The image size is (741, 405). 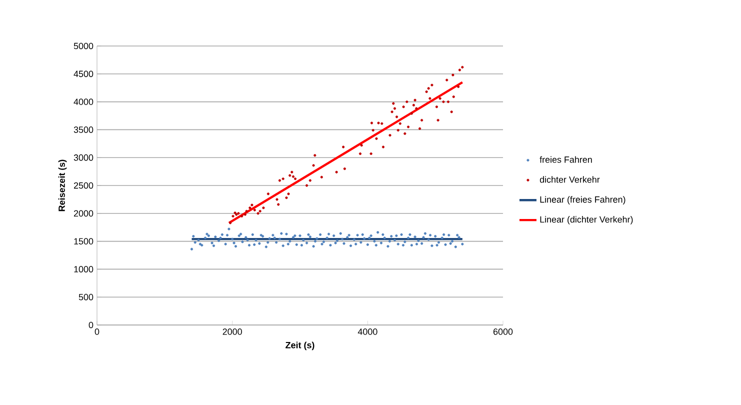 What do you see at coordinates (583, 200) in the screenshot?
I see `legend-label: Linear (freies Fahren)` at bounding box center [583, 200].